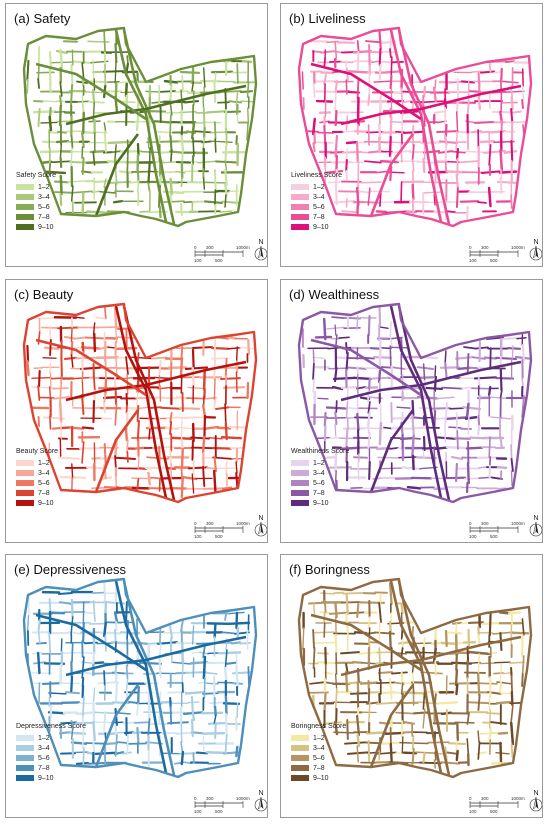 This screenshot has width=550, height=826. What do you see at coordinates (70, 569) in the screenshot?
I see `panel-title: (e) Depressiveness` at bounding box center [70, 569].